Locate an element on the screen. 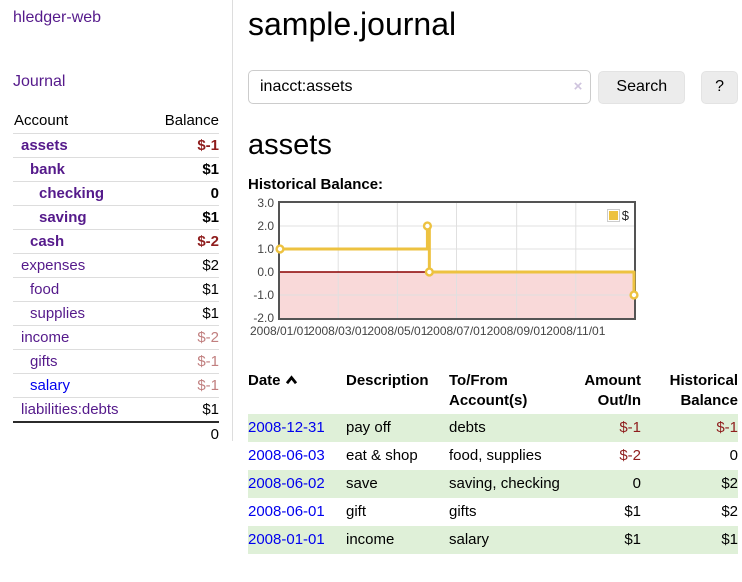 This screenshot has width=742, height=582. register-accounts-cell: food, supplies is located at coordinates (495, 455).